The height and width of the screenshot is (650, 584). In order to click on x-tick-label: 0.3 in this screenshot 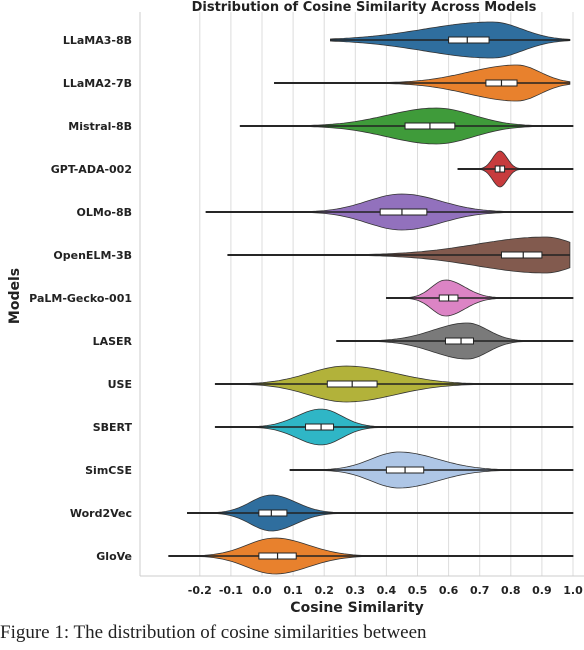, I will do `click(356, 590)`.